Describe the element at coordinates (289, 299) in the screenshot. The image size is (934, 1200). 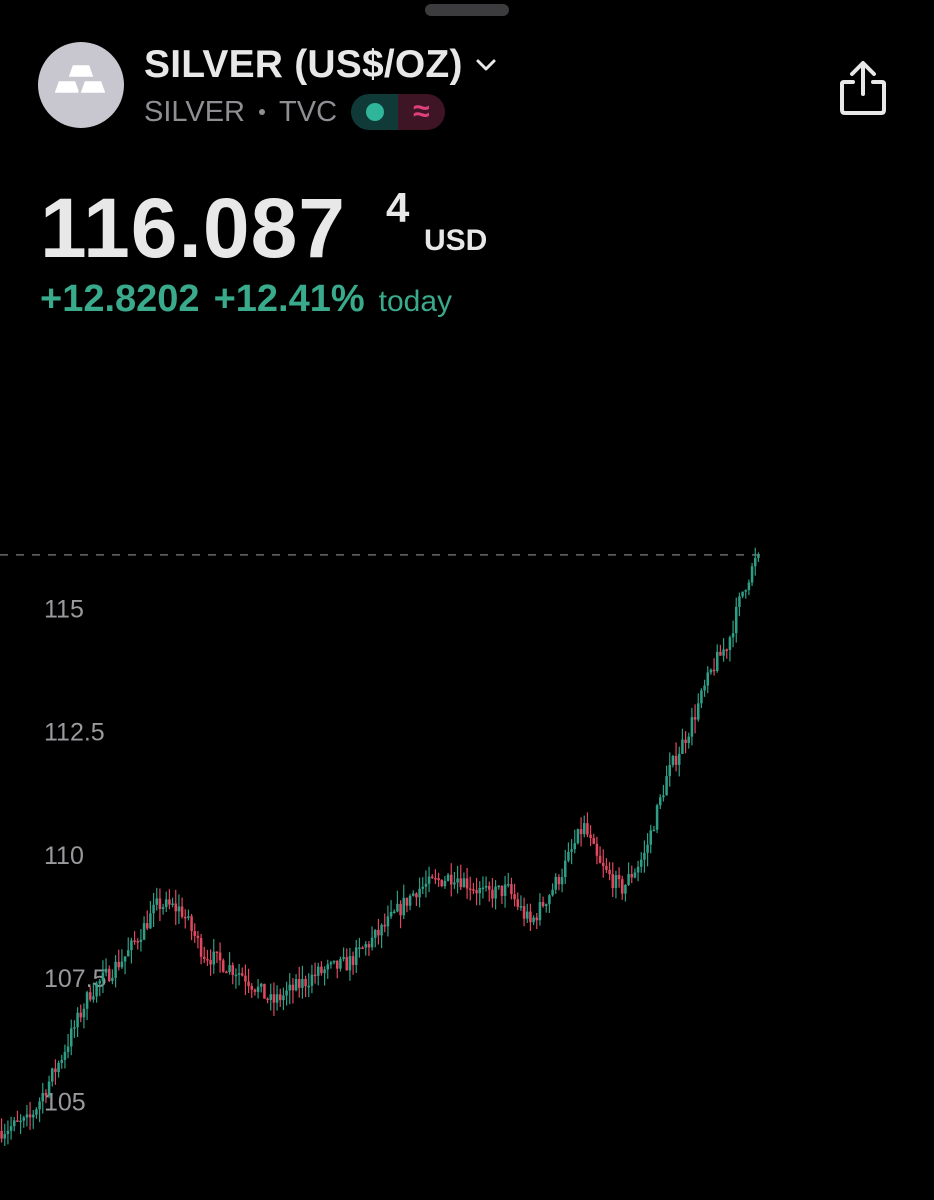
I see `change-percent: +12.41%` at that location.